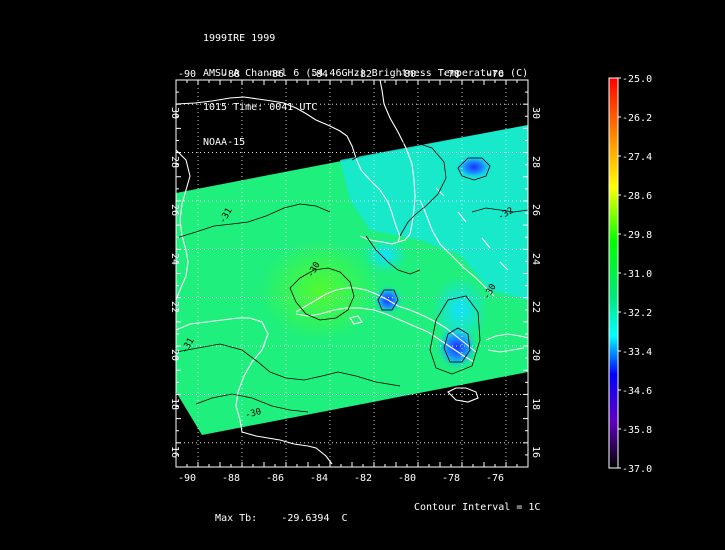  What do you see at coordinates (460, 310) in the screenshot?
I see `swath-cyan-spot-d` at bounding box center [460, 310].